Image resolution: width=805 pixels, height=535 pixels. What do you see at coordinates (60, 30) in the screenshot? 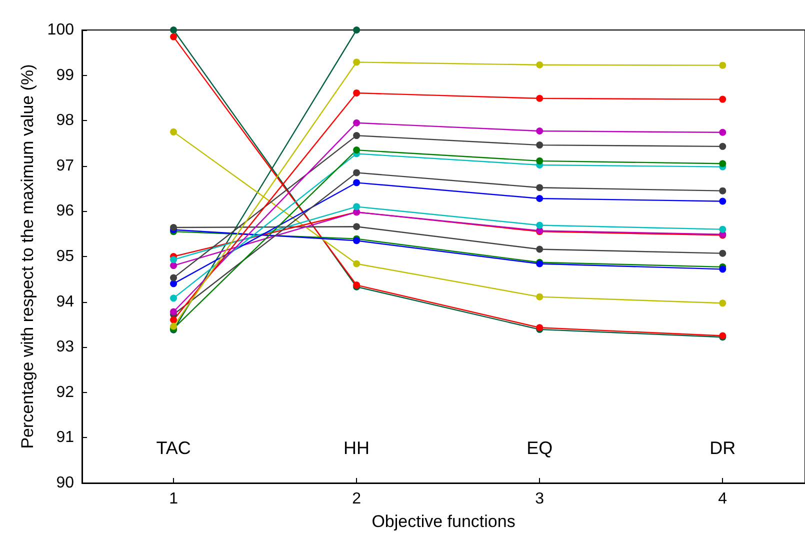
I see `y-tick-label: 100` at bounding box center [60, 30].